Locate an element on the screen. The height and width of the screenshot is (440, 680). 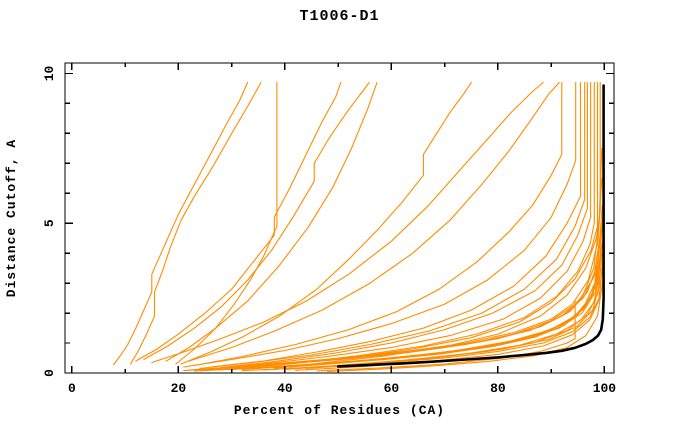
x-tick-label: 100 is located at coordinates (605, 388).